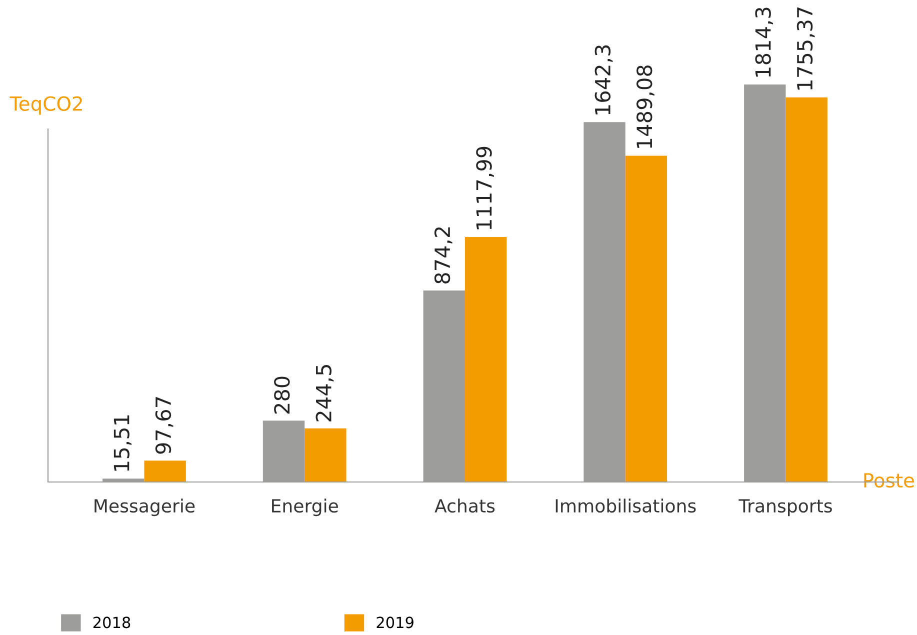 This screenshot has height=635, width=917. I want to click on data-label: 244,5, so click(325, 393).